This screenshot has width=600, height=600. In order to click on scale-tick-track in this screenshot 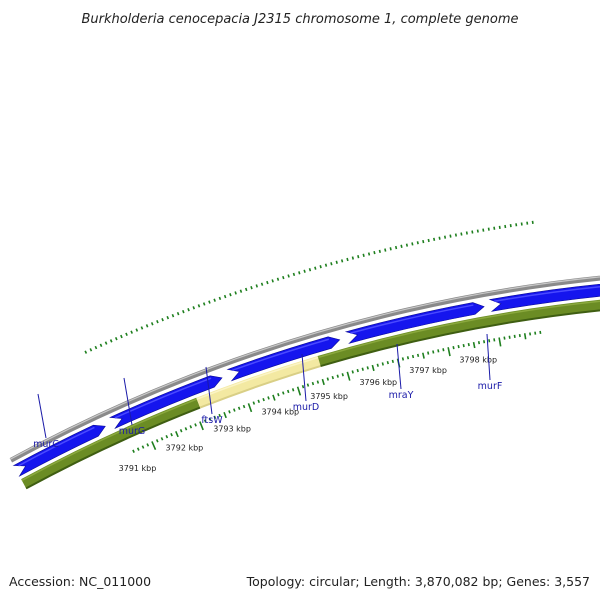, I will do `click(337, 391)`.